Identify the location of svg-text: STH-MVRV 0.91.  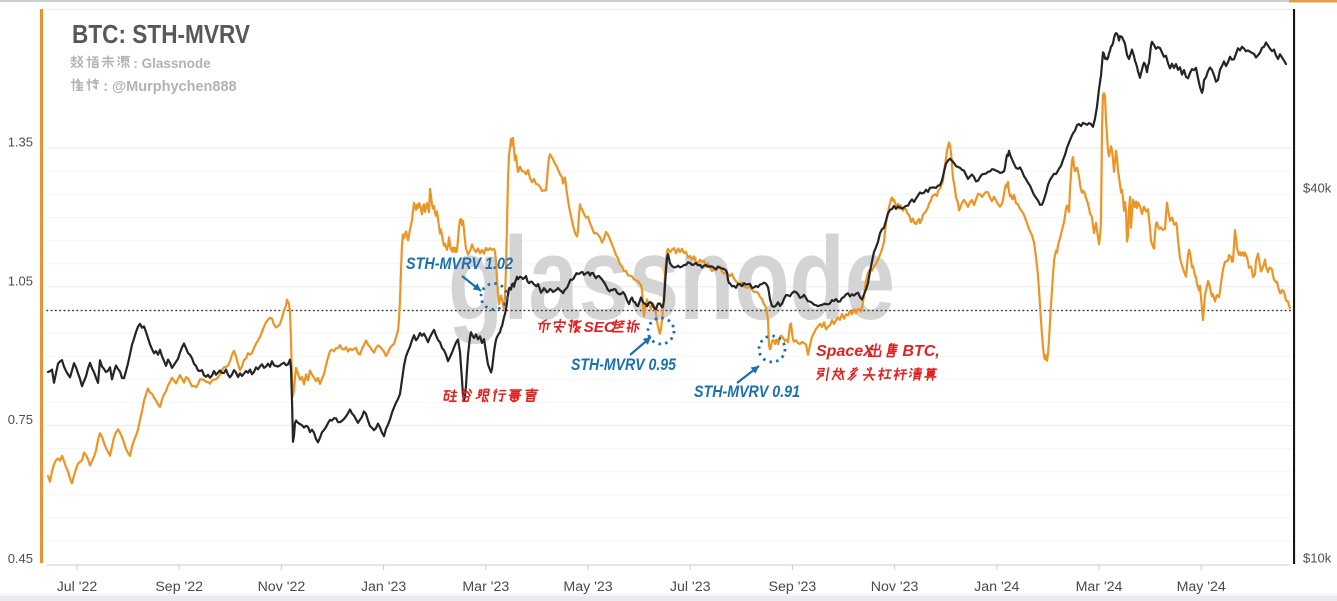
(747, 392).